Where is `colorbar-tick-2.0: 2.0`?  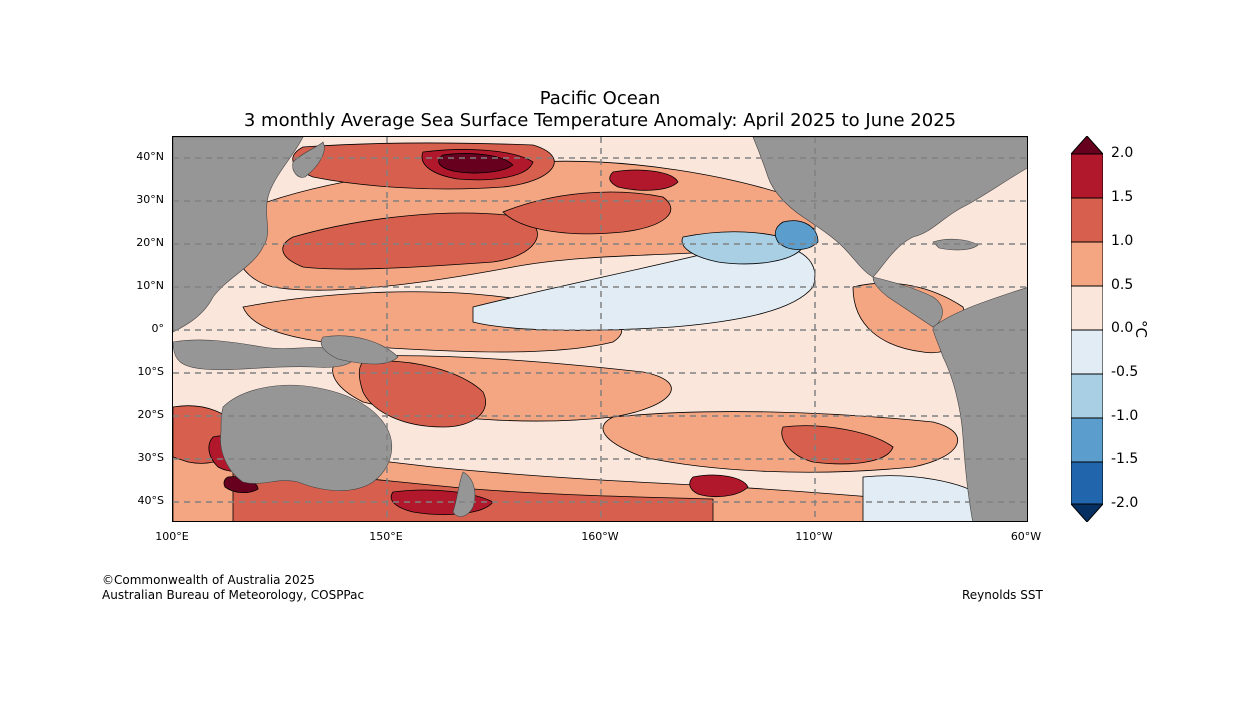
colorbar-tick-2.0: 2.0 is located at coordinates (1122, 153).